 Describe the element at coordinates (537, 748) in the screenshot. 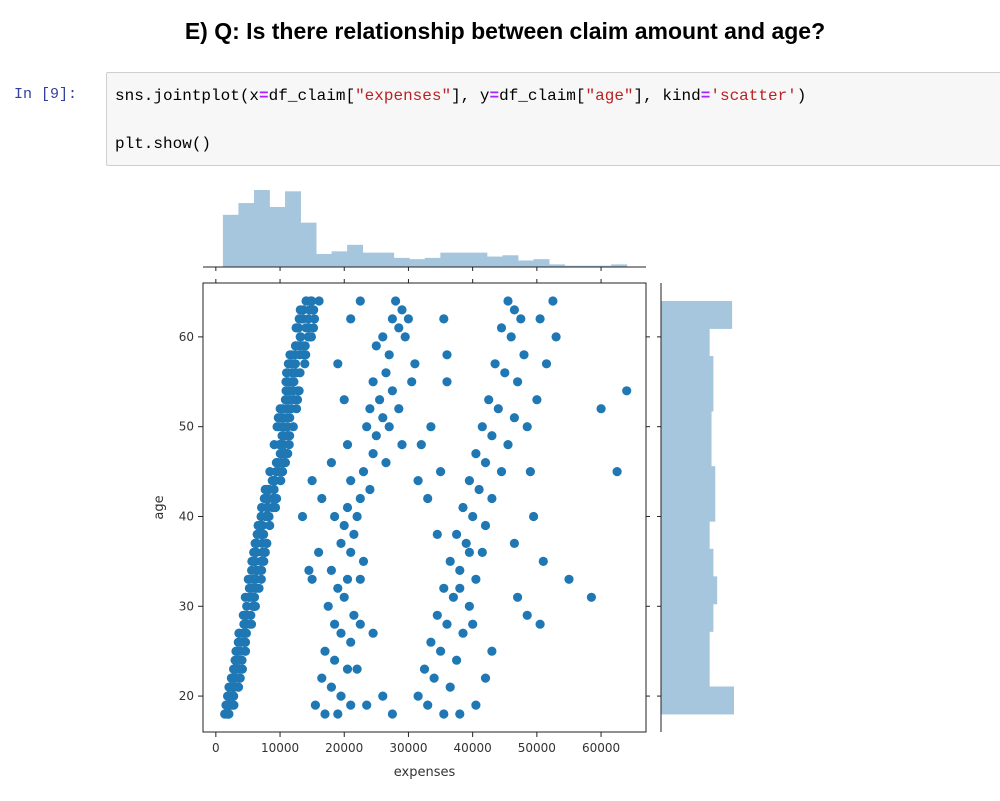

I see `x-tick-label: 50000` at that location.